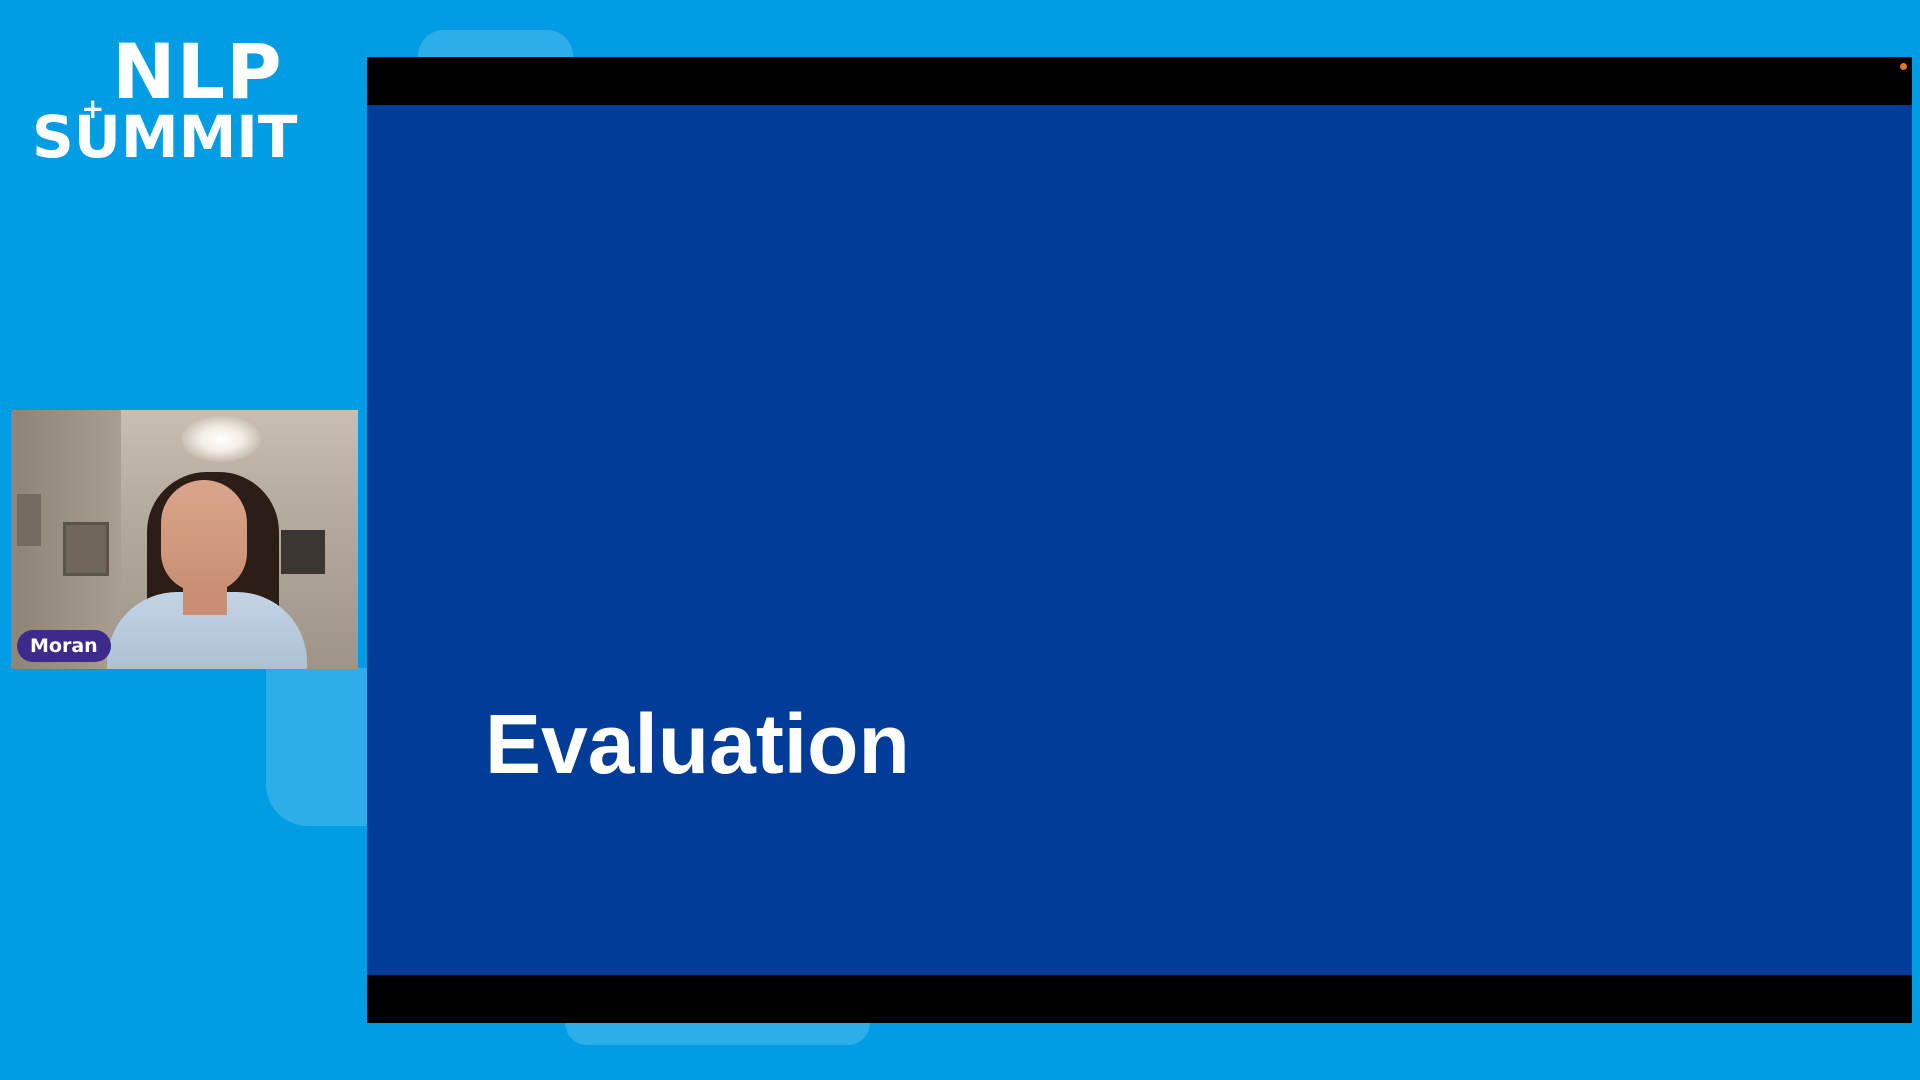 Image resolution: width=1920 pixels, height=1080 pixels. I want to click on speaker-video-tile, so click(184, 539).